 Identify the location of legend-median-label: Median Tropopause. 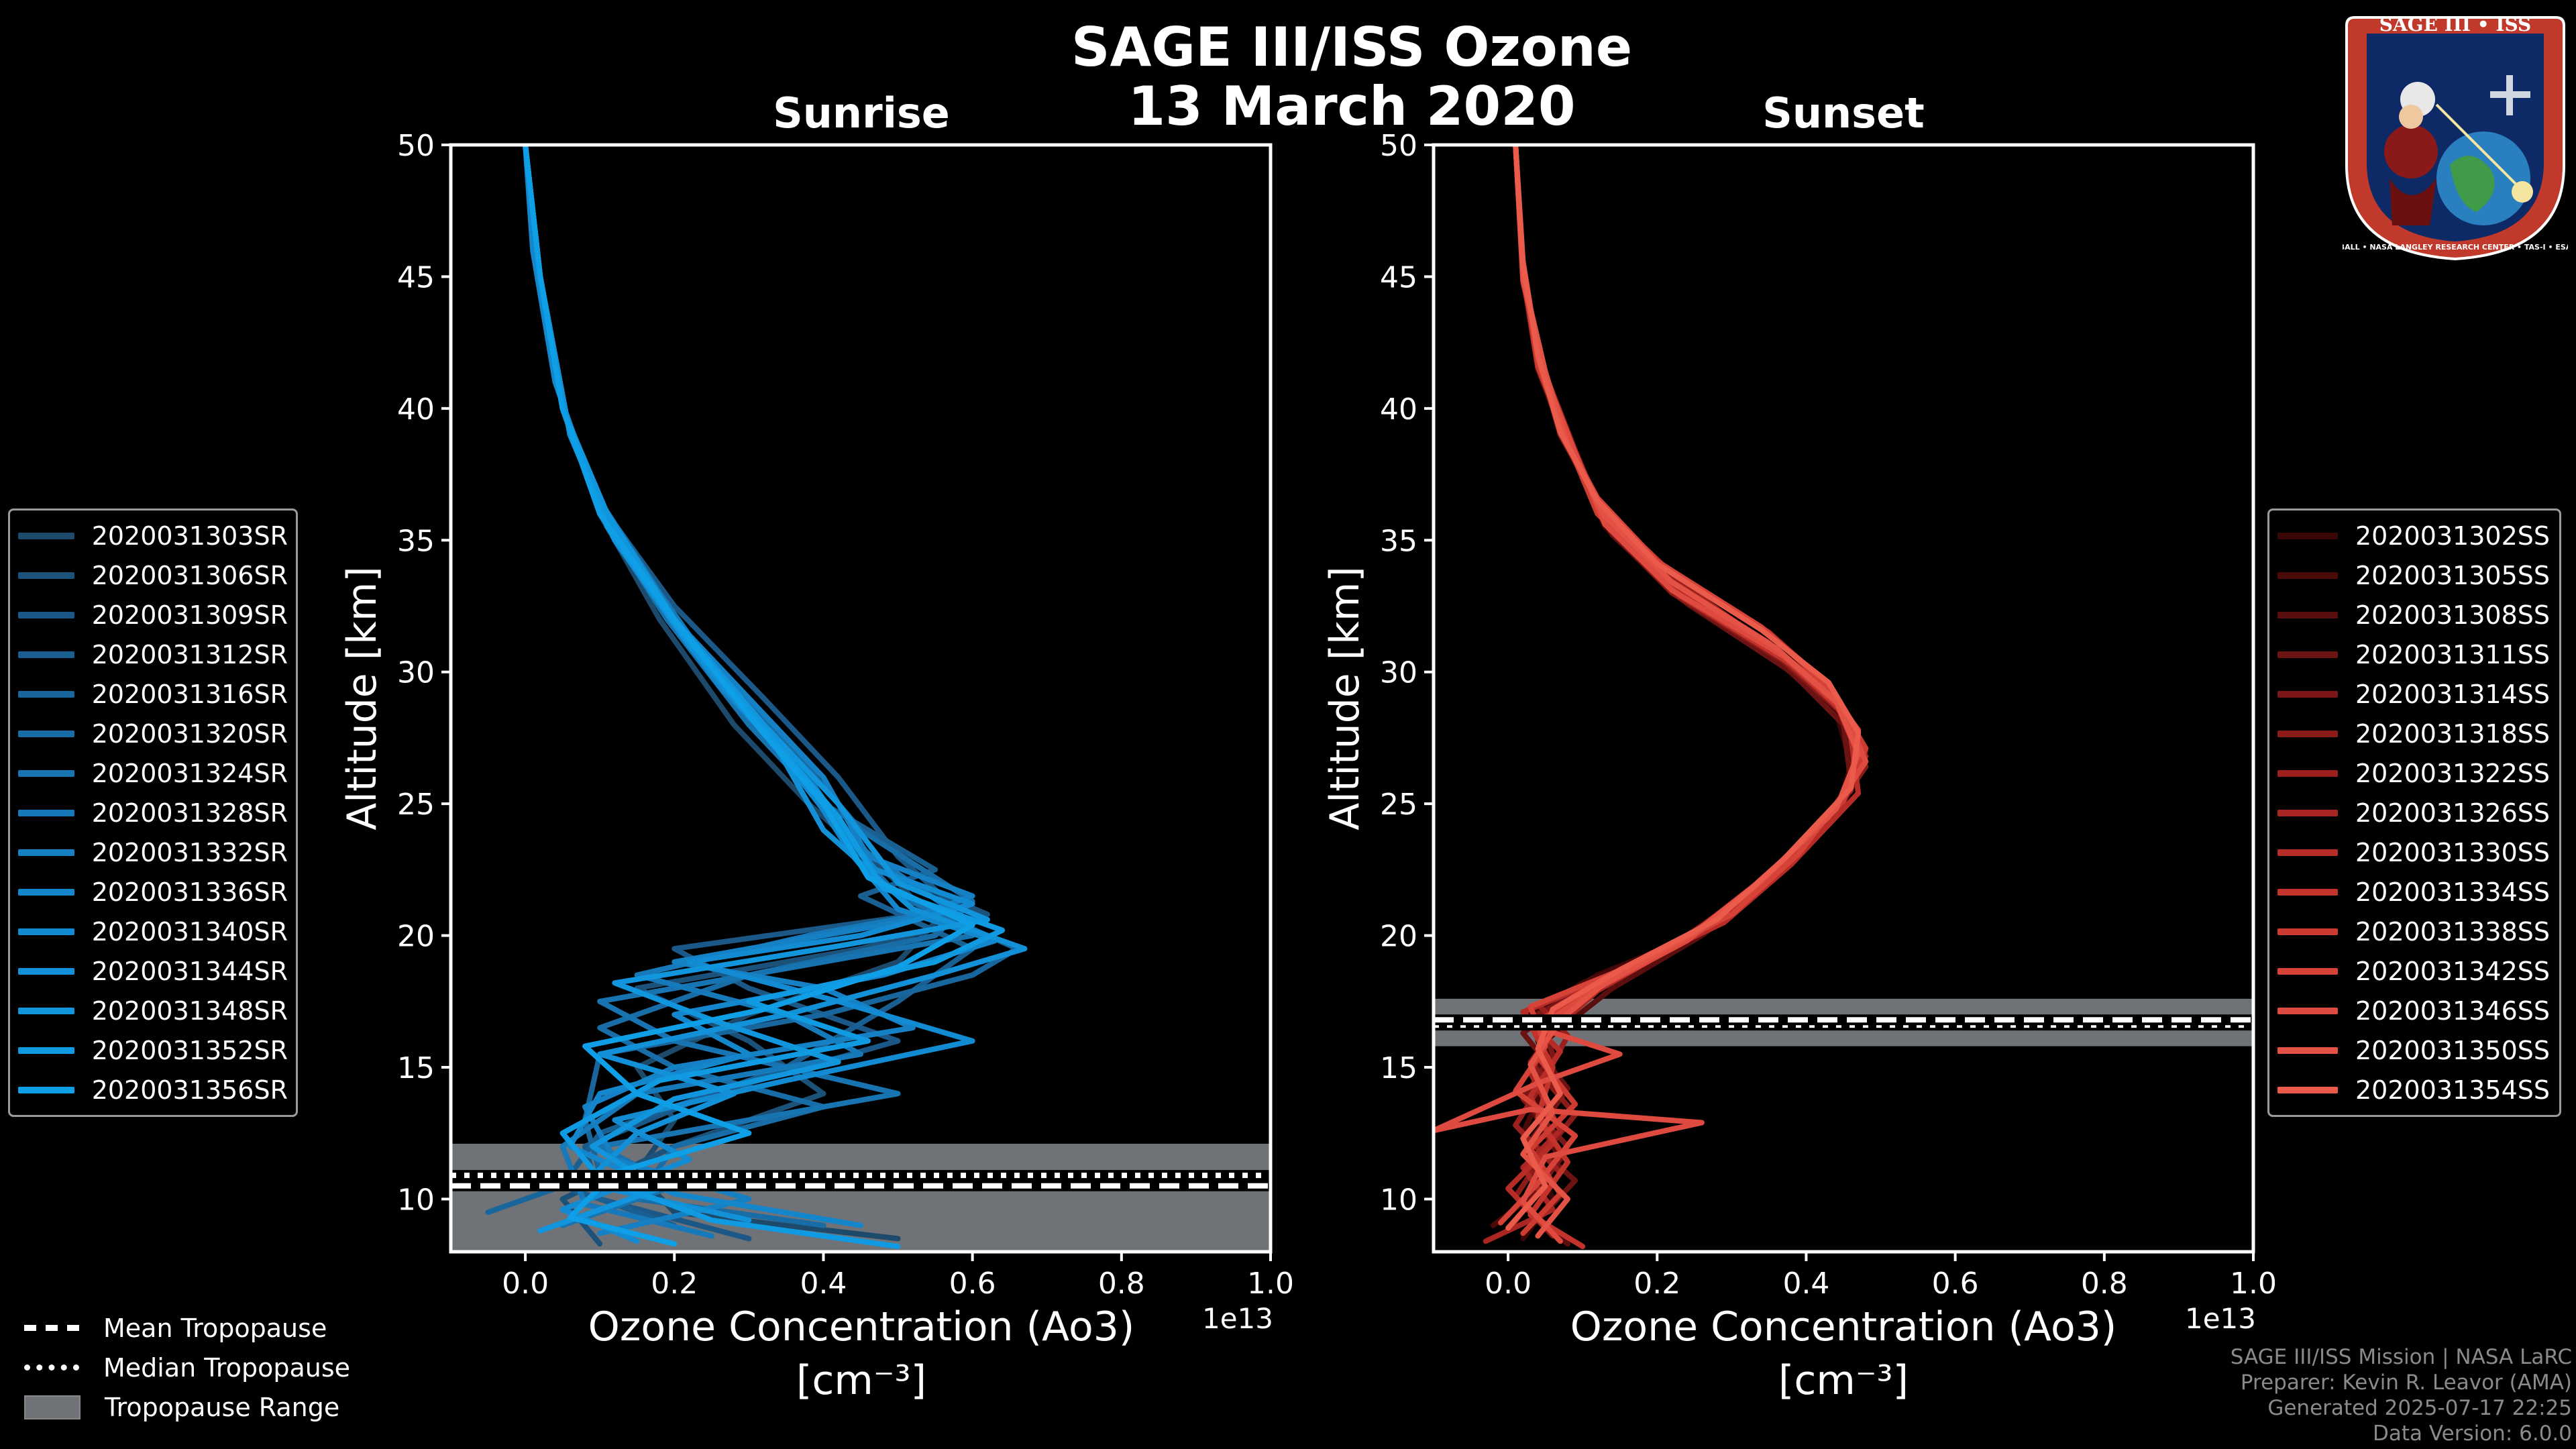
(226, 1367).